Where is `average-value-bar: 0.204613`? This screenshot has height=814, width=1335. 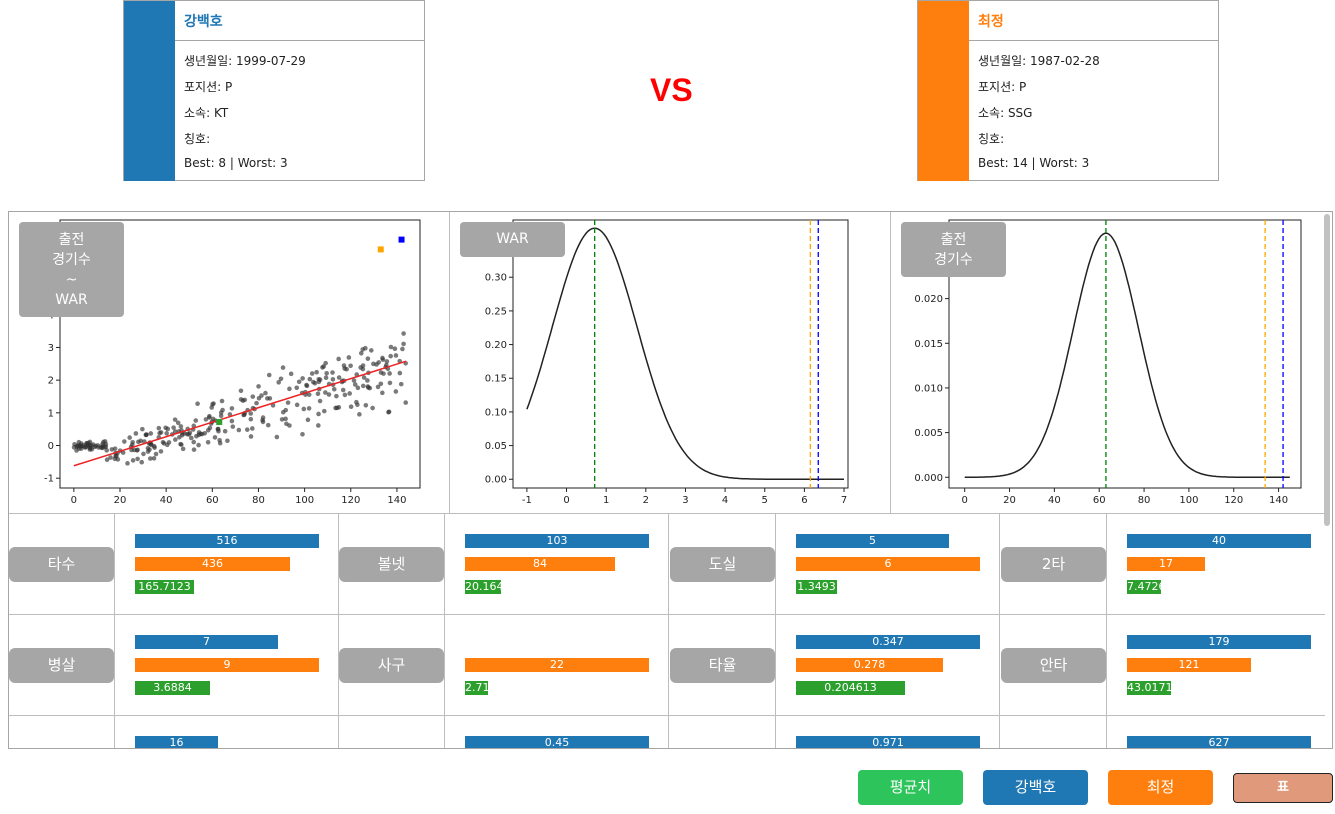 average-value-bar: 0.204613 is located at coordinates (850, 688).